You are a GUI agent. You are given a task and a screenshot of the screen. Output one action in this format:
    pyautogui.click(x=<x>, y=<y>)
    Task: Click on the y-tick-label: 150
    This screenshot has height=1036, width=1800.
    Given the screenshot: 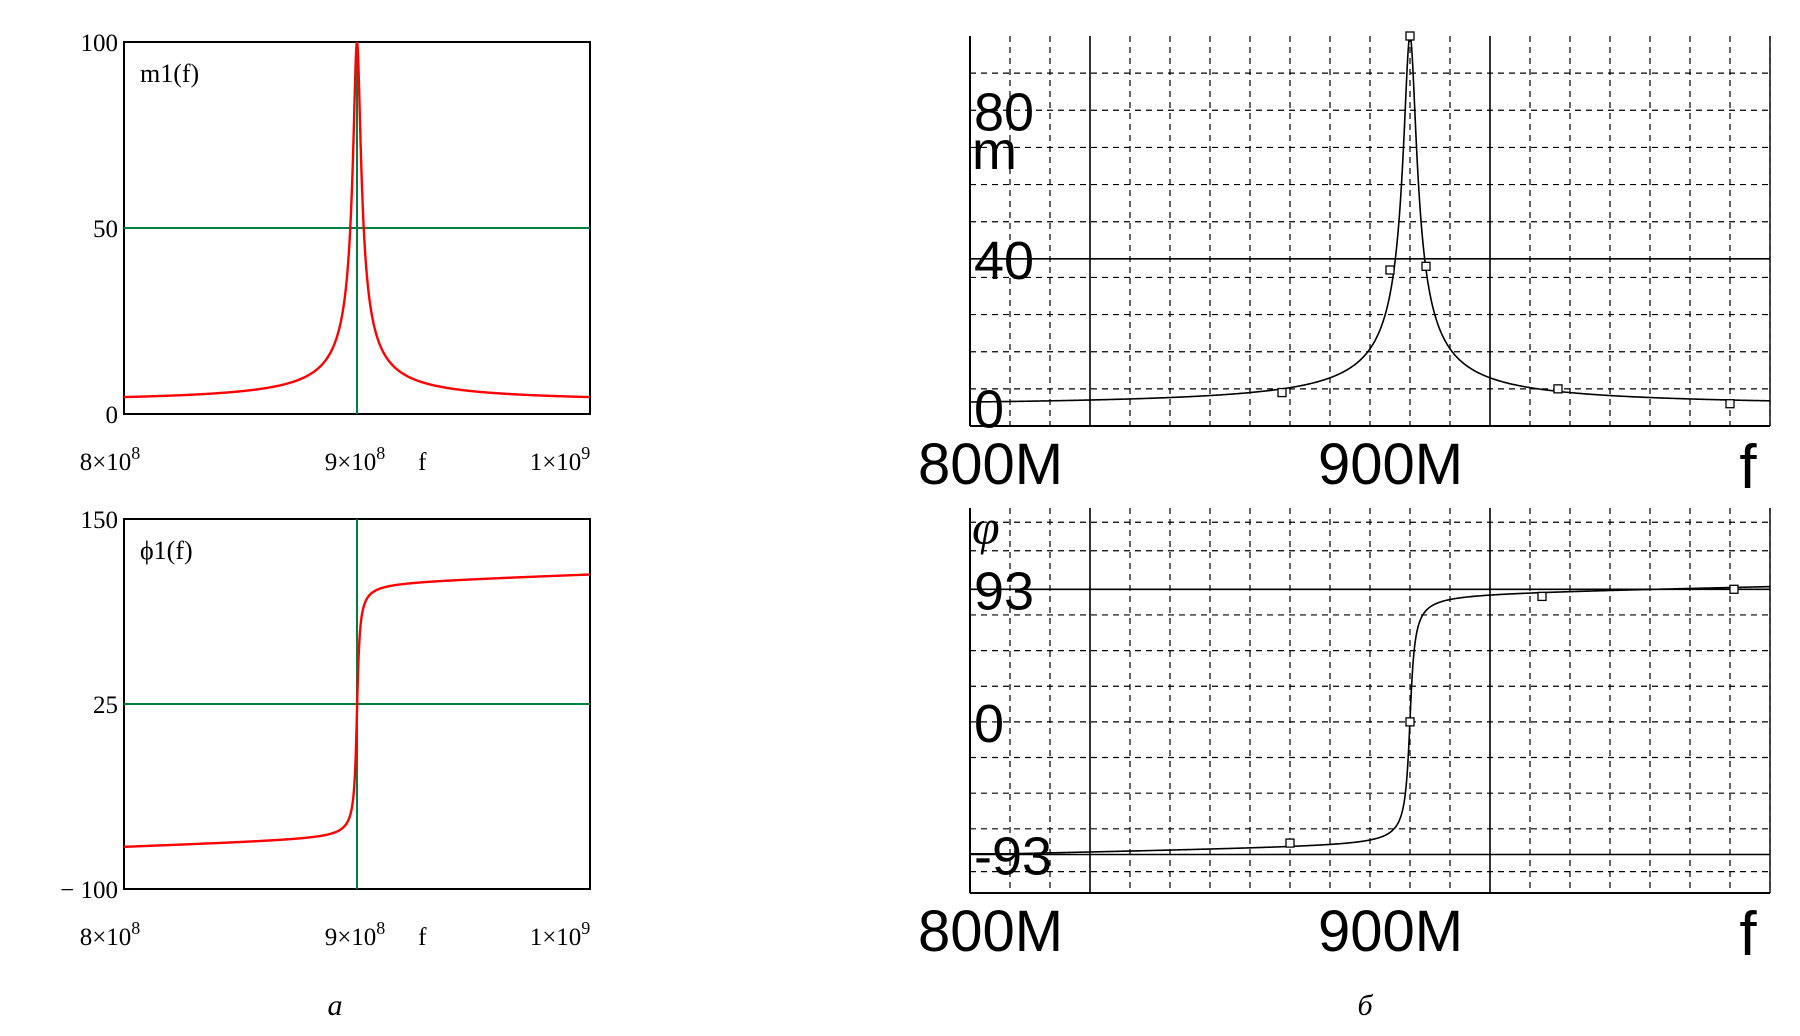 What is the action you would take?
    pyautogui.click(x=100, y=520)
    